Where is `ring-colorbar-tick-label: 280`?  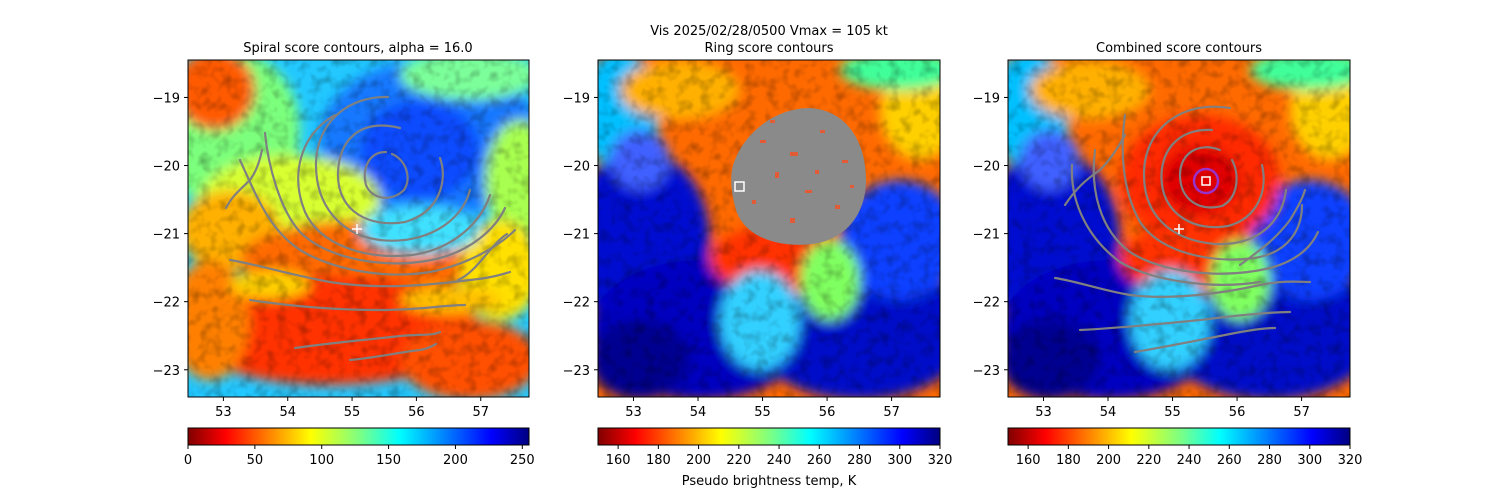 ring-colorbar-tick-label: 280 is located at coordinates (859, 460).